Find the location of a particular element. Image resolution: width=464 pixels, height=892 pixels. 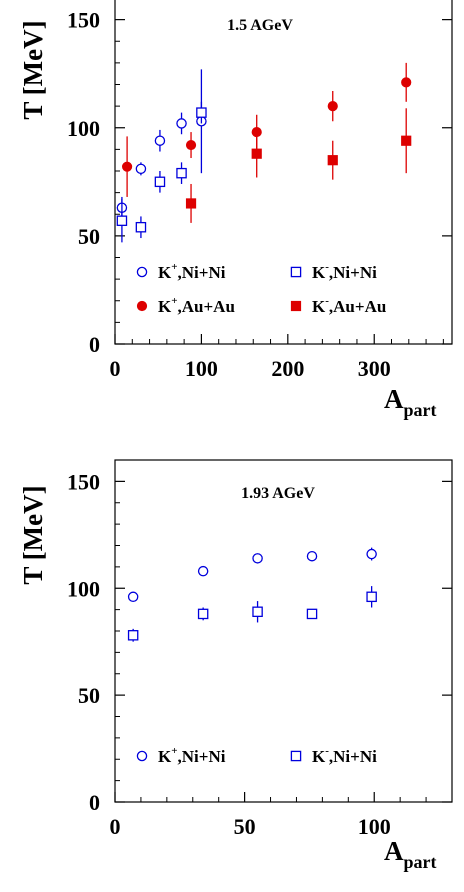

x-tick-label: 200 is located at coordinates (287, 368).